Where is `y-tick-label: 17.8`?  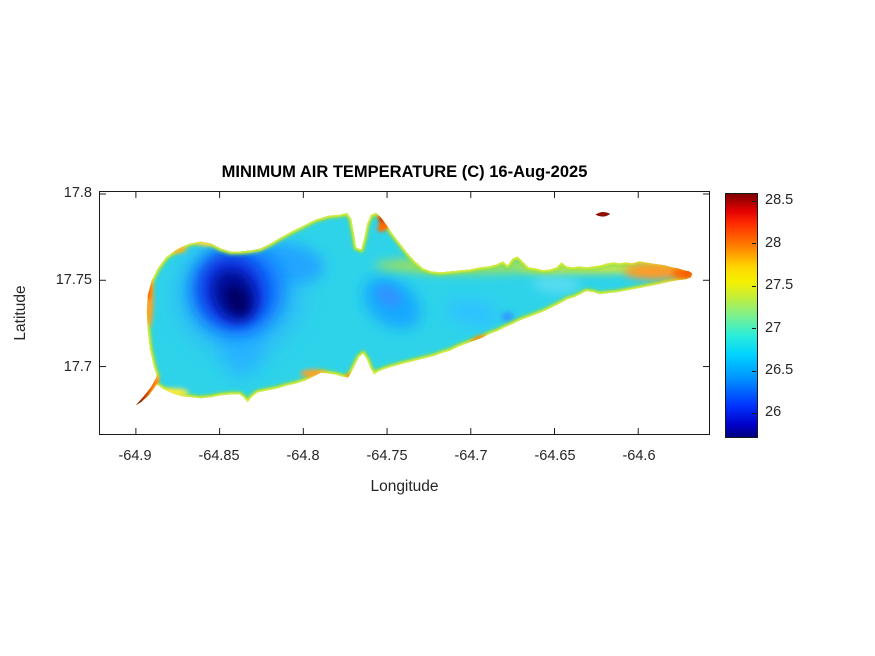 y-tick-label: 17.8 is located at coordinates (77, 193).